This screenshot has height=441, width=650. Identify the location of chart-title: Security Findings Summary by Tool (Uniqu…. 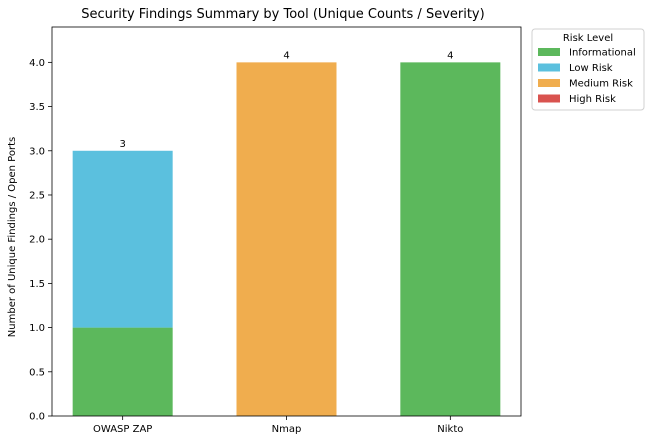
(282, 14).